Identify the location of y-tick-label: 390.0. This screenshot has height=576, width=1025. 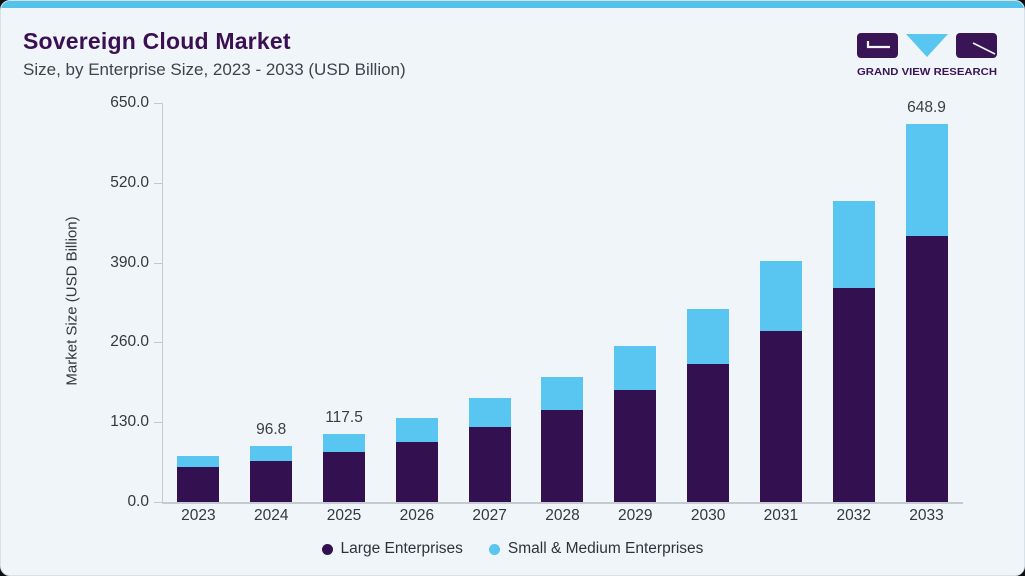
(129, 262).